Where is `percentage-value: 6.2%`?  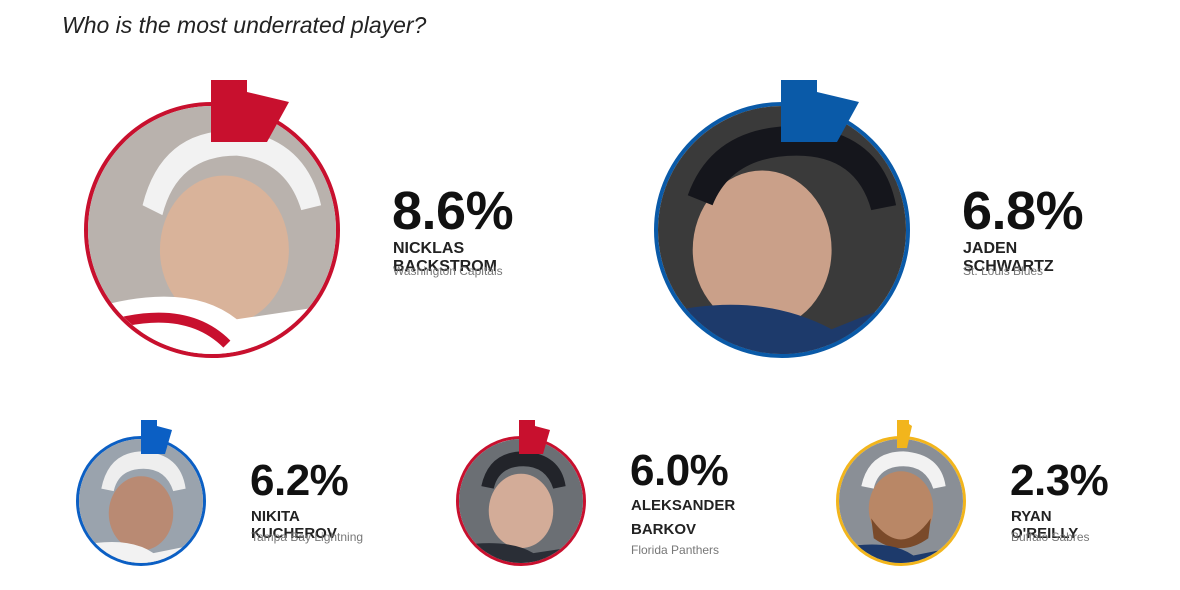
percentage-value: 6.2% is located at coordinates (299, 480).